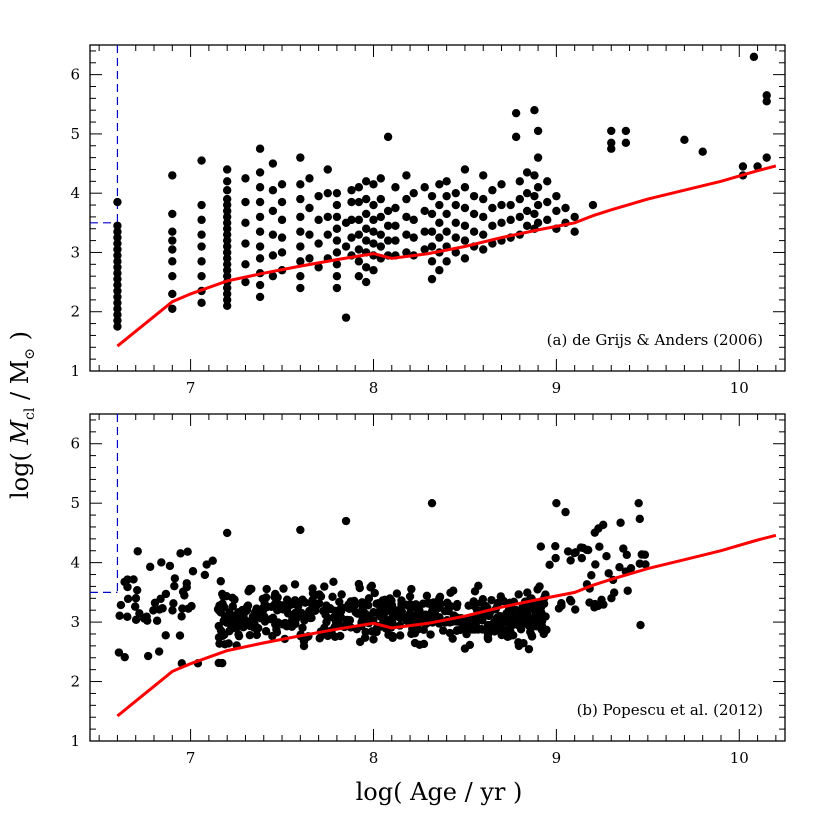 The image size is (830, 830). Describe the element at coordinates (20, 339) in the screenshot. I see `y-axis-title-suffix: )` at that location.